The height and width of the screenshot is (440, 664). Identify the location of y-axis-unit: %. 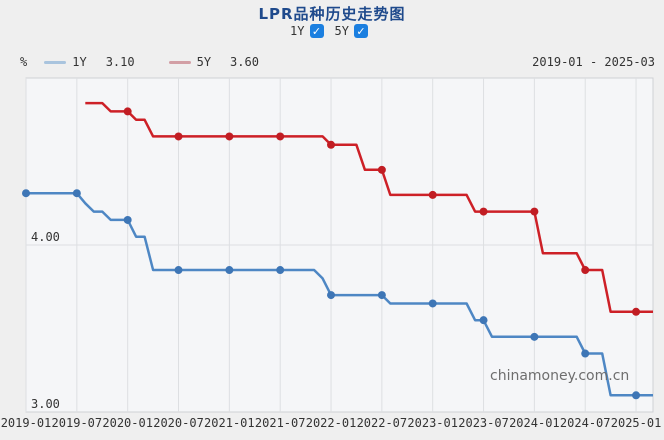
(24, 62).